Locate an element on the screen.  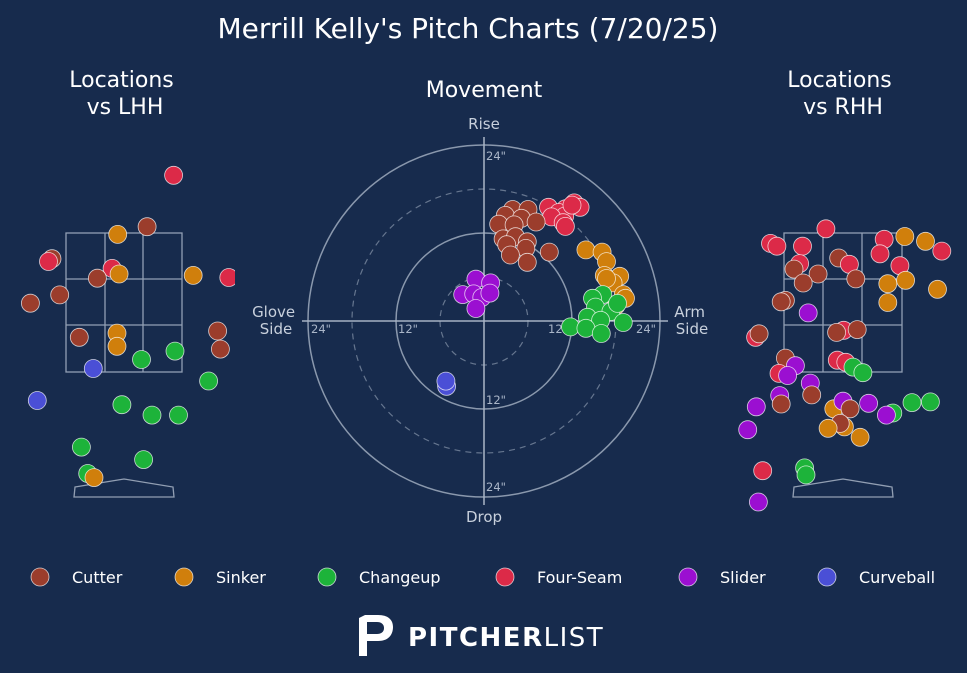
rhh-title-line1: Locations is located at coordinates (839, 80).